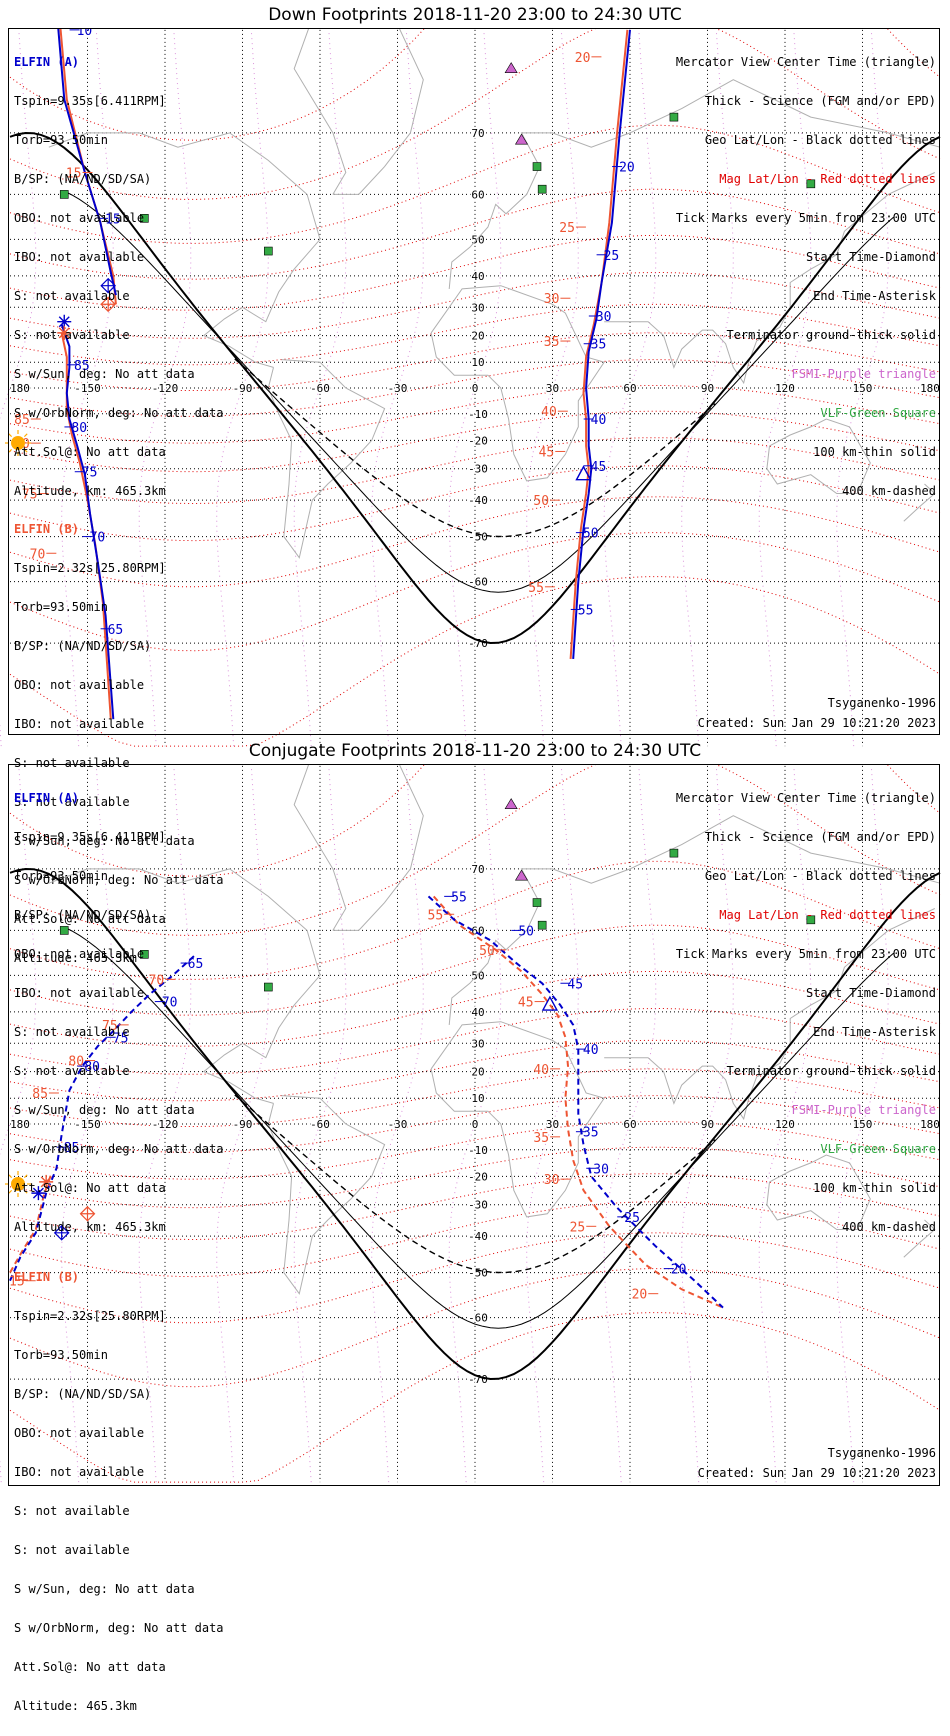  What do you see at coordinates (90, 567) in the screenshot?
I see `elfin-b-tspin: Tspin=2.32s[25.80RPM]` at bounding box center [90, 567].